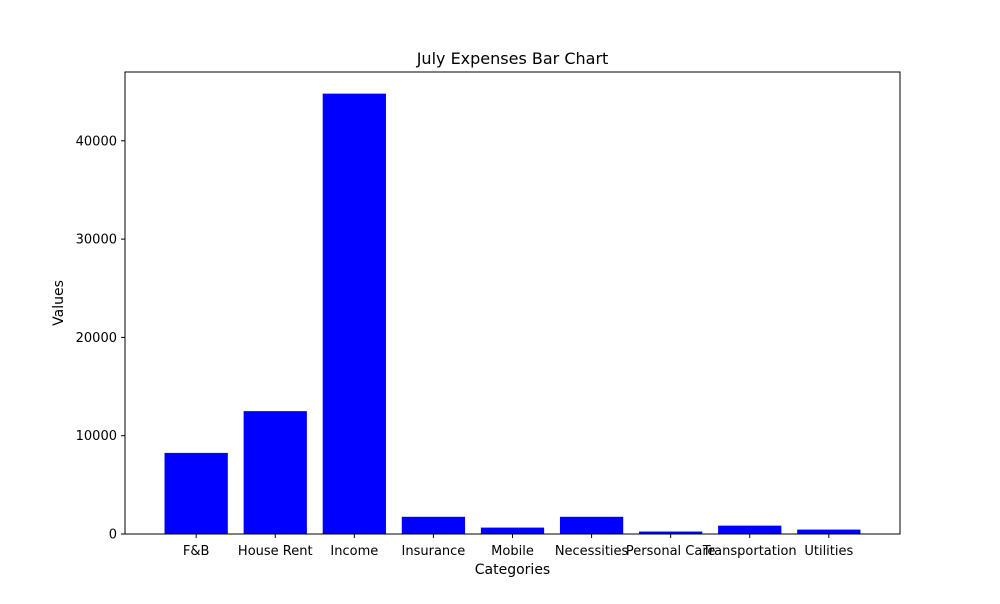 This screenshot has width=1000, height=604. What do you see at coordinates (96, 141) in the screenshot?
I see `y-tick-label-4: 40000` at bounding box center [96, 141].